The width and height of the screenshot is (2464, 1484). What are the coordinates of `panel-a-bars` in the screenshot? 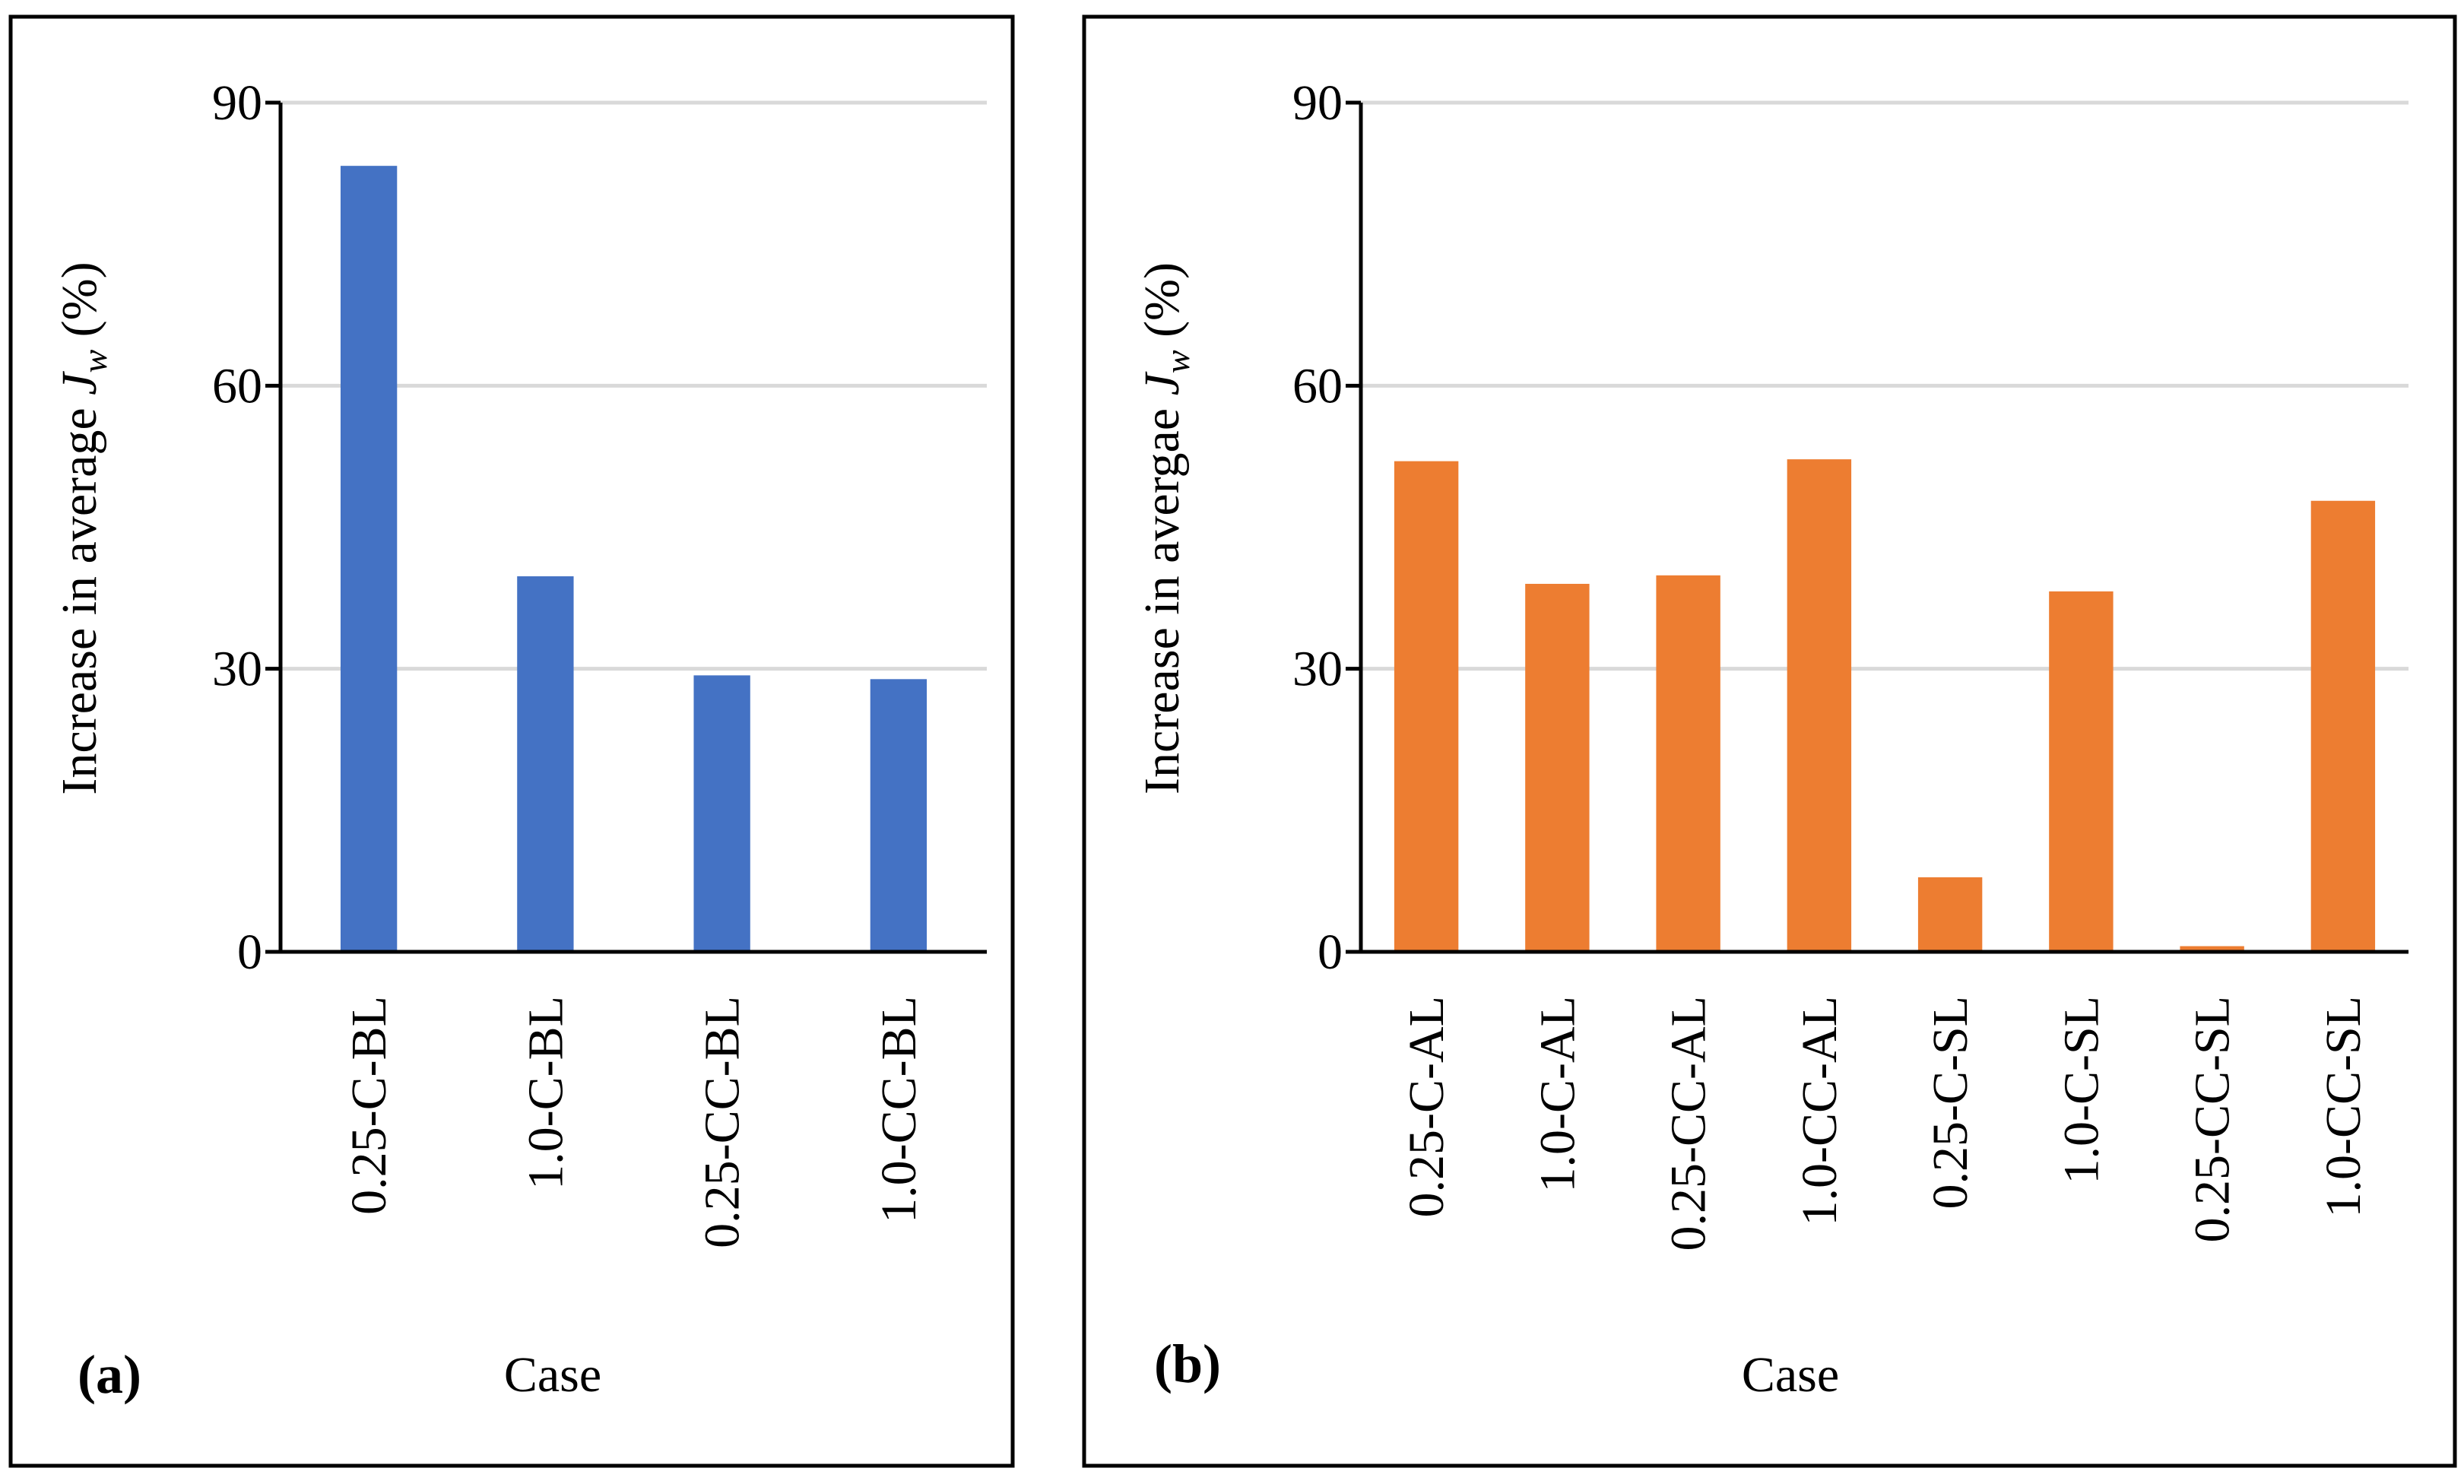 It's located at (634, 559).